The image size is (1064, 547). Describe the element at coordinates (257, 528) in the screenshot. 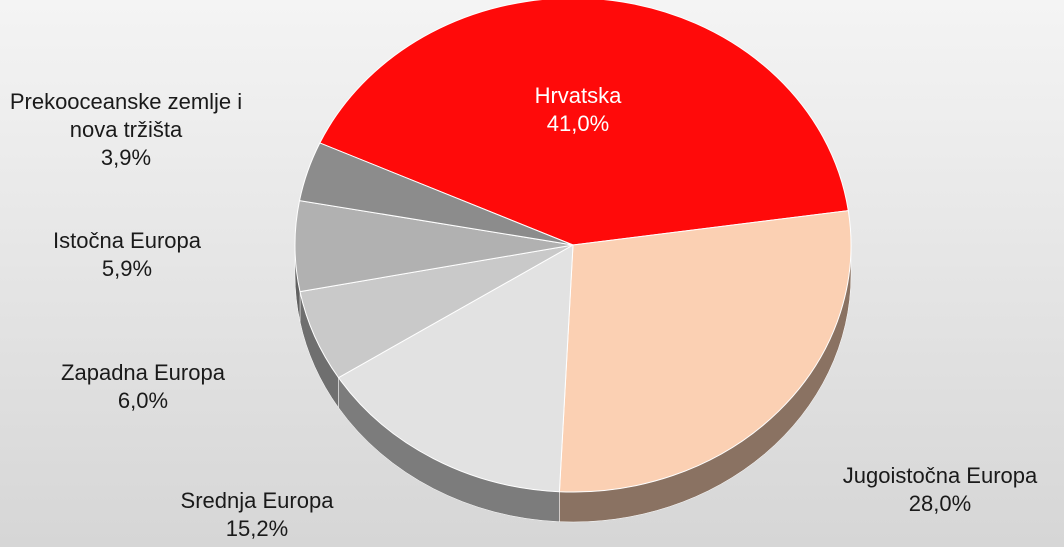

I see `value-label: 15,2%` at that location.